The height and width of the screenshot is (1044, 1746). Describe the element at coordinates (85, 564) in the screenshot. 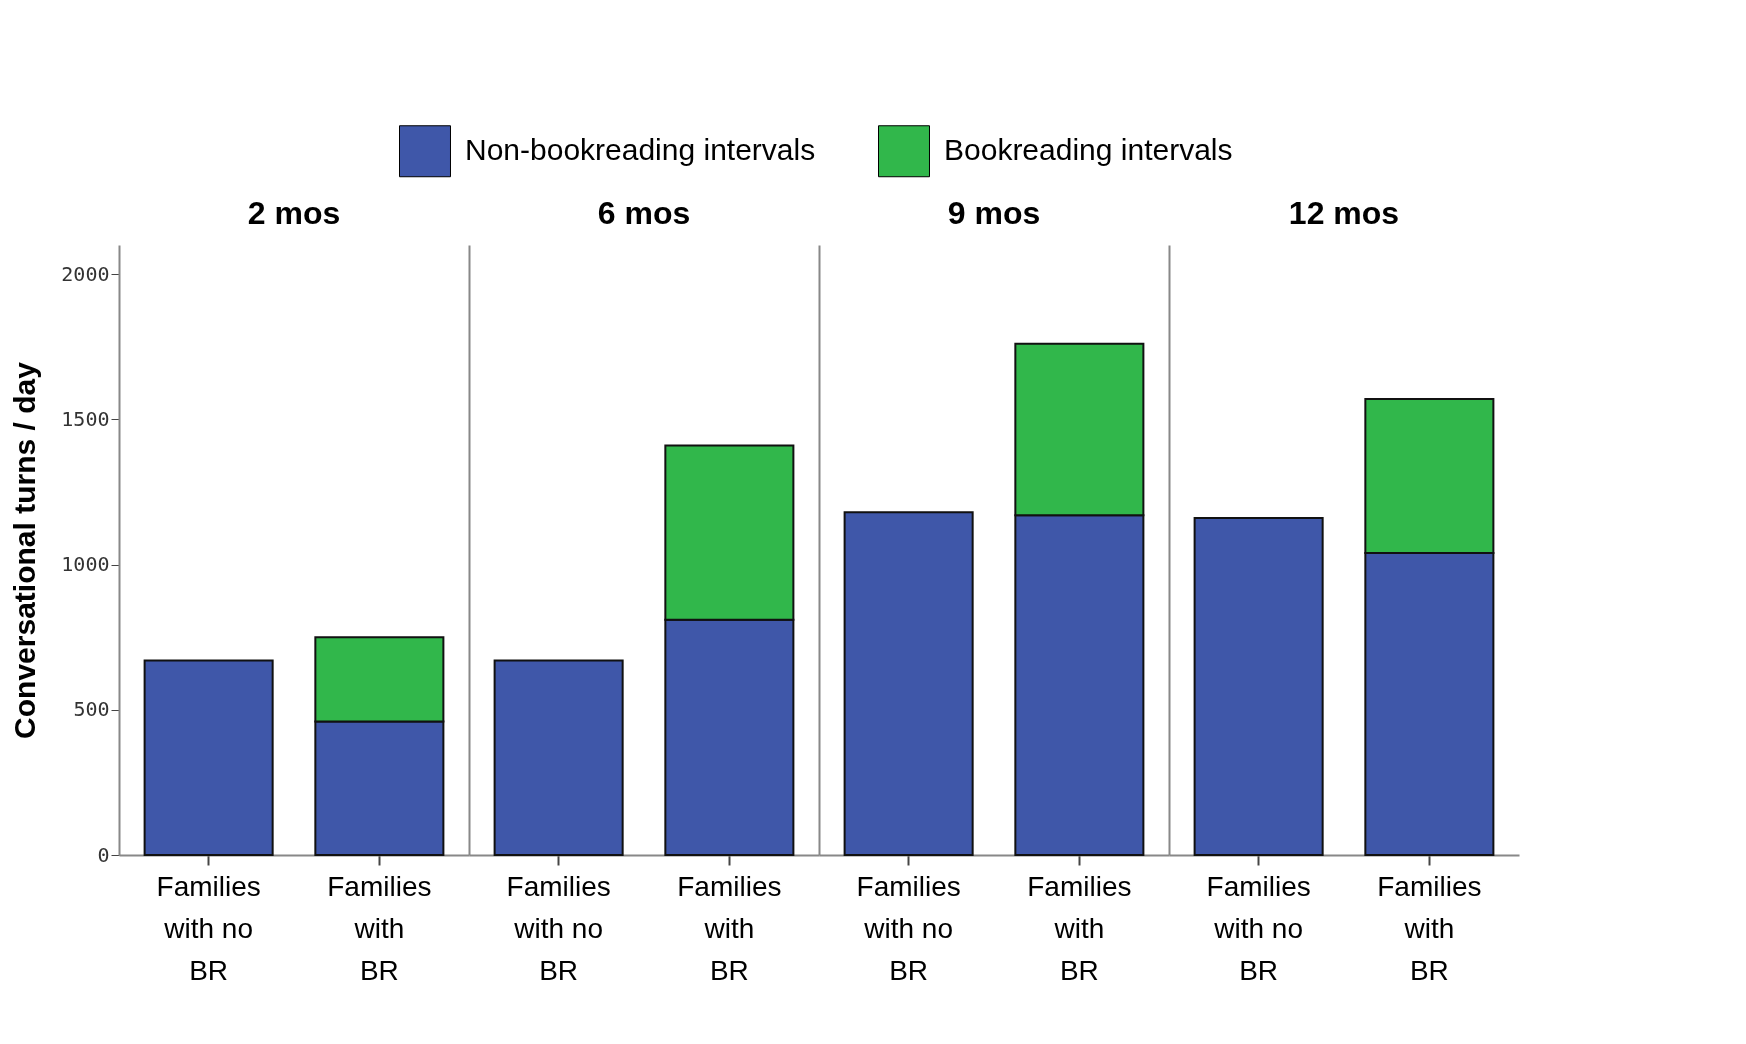

I see `y-tick-label: 1000` at that location.